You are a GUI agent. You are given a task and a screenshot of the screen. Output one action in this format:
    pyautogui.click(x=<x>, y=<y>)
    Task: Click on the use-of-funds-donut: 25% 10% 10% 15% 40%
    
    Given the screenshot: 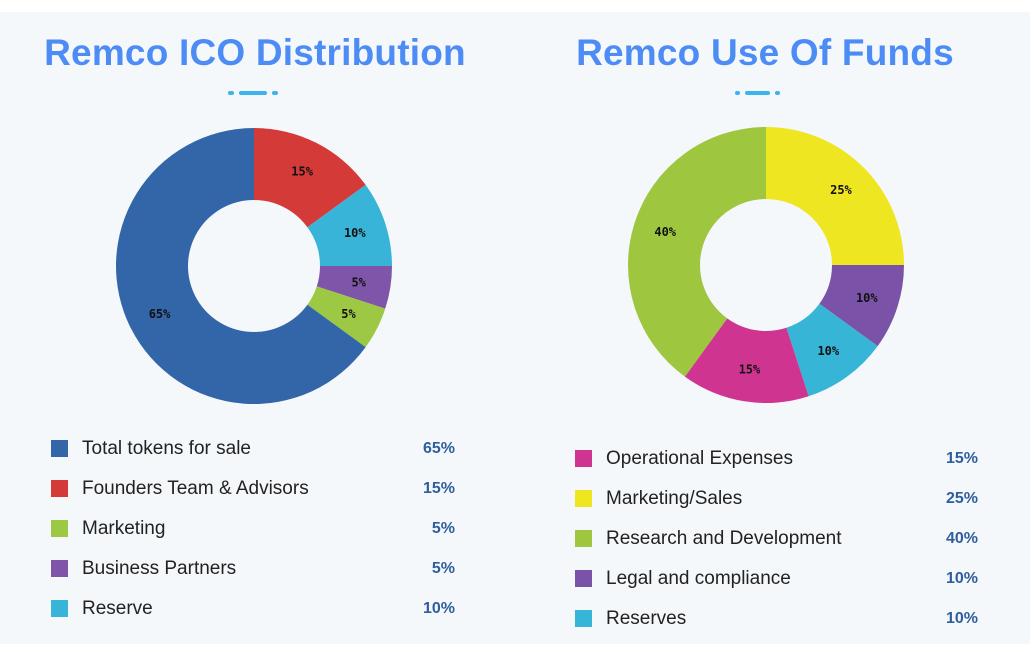 What is the action you would take?
    pyautogui.click(x=766, y=265)
    